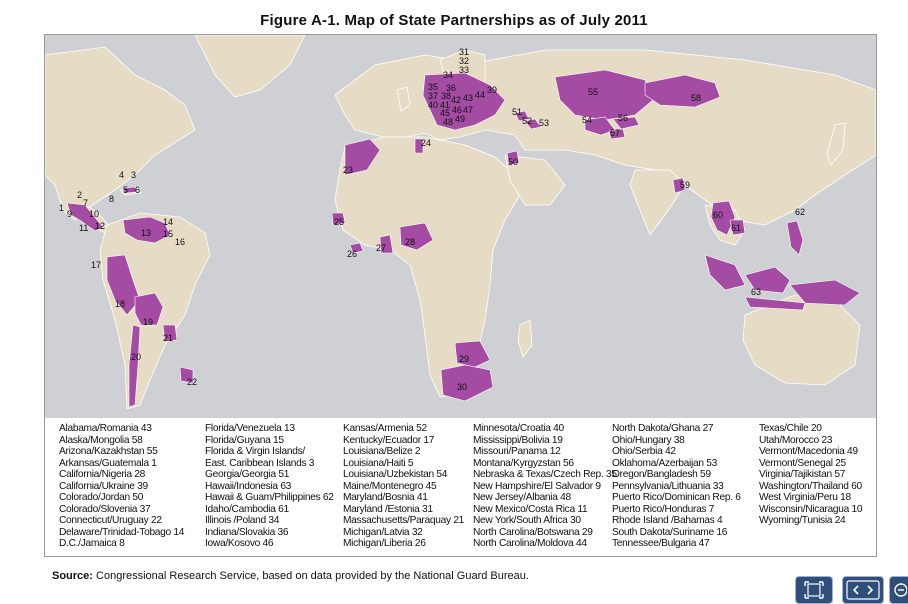 This screenshot has width=908, height=604. What do you see at coordinates (121, 175) in the screenshot?
I see `map-number: 4` at bounding box center [121, 175].